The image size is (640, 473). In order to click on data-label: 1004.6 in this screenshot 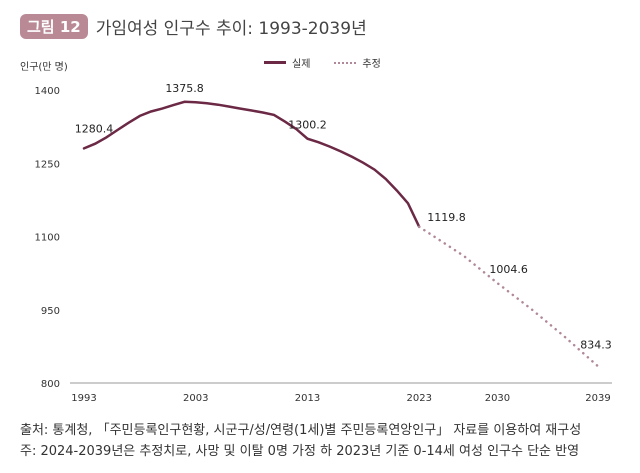, I will do `click(508, 269)`.